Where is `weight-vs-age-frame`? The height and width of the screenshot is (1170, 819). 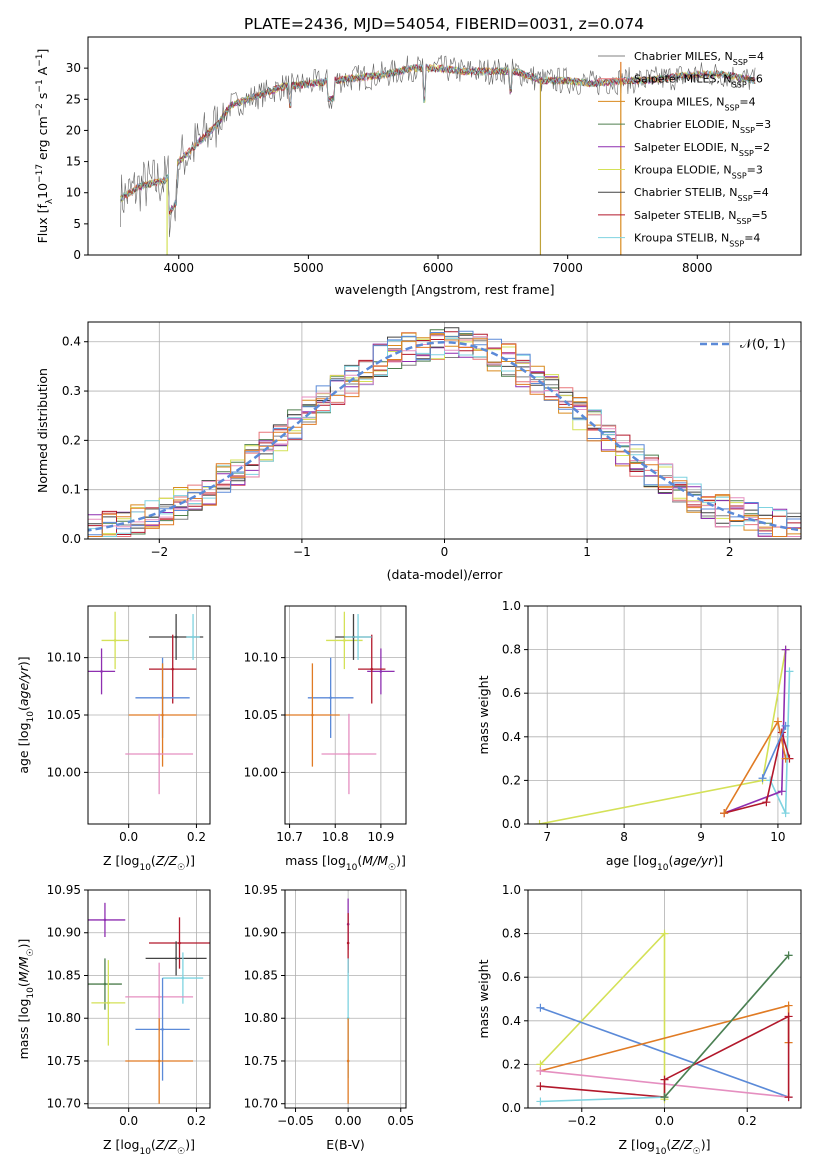
weight-vs-age-frame is located at coordinates (664, 715).